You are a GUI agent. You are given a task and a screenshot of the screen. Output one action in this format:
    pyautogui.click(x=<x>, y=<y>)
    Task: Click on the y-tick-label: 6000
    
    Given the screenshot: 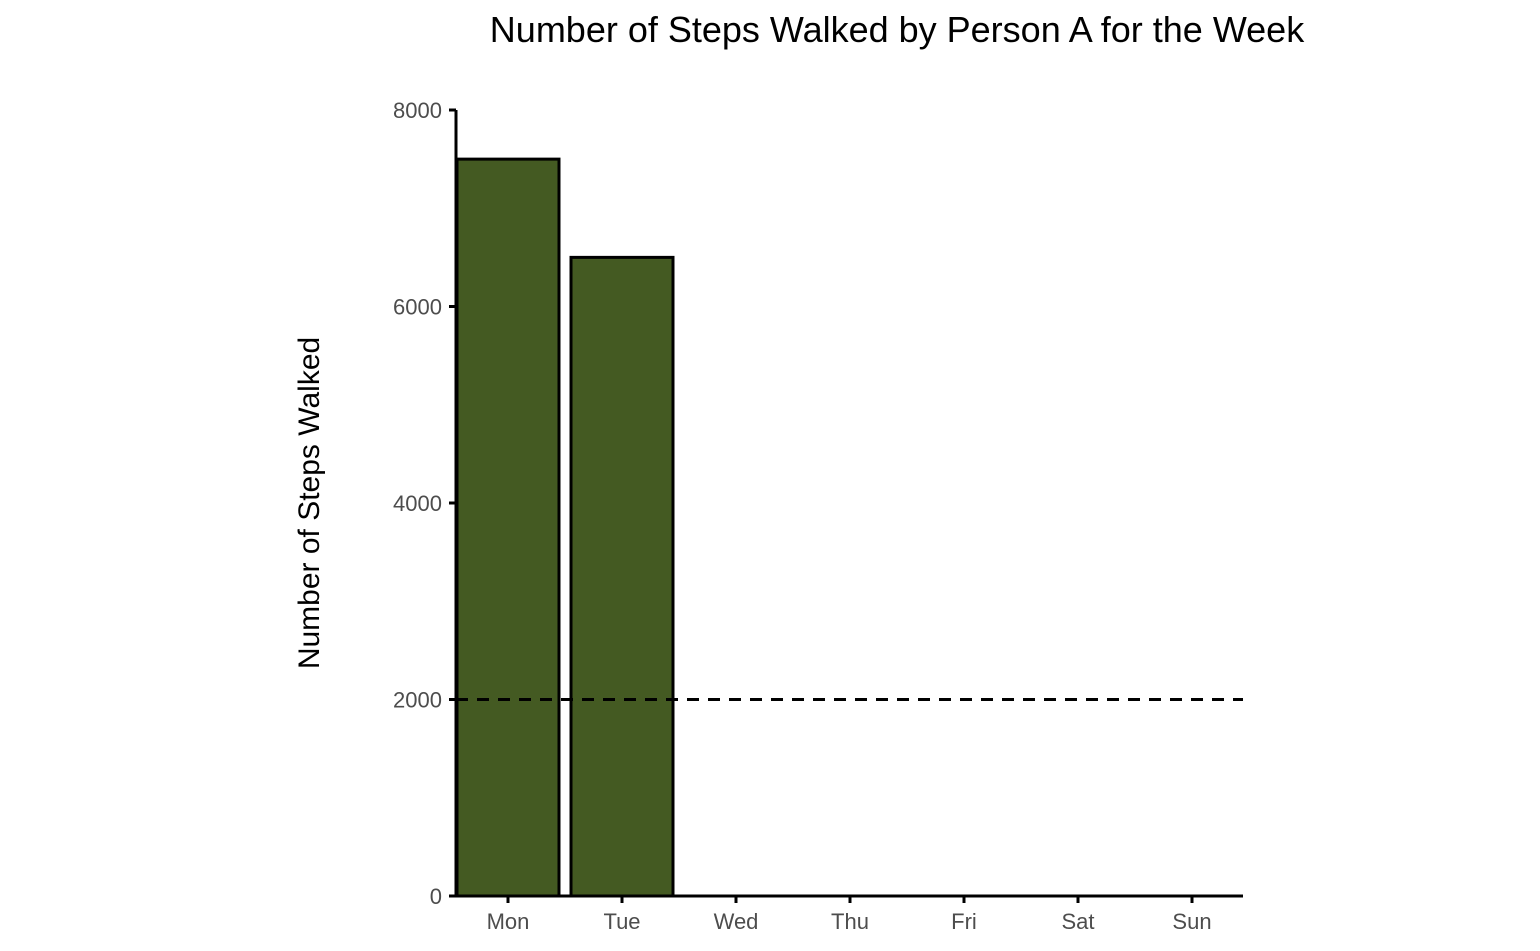 What is the action you would take?
    pyautogui.click(x=417, y=307)
    